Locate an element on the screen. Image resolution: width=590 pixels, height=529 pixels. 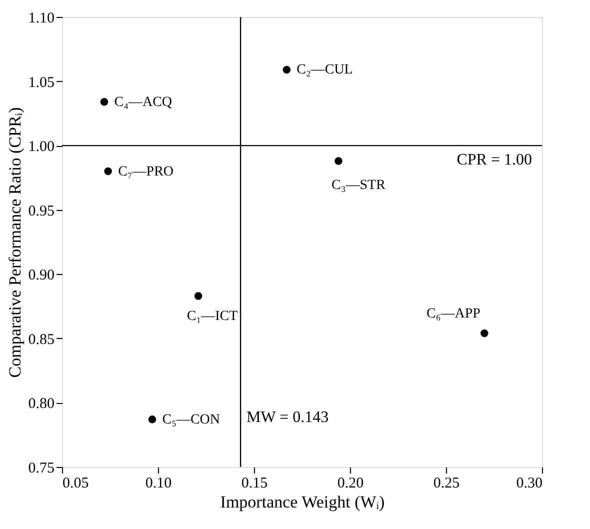
ref-line-label: CPR = 1.00 is located at coordinates (494, 160).